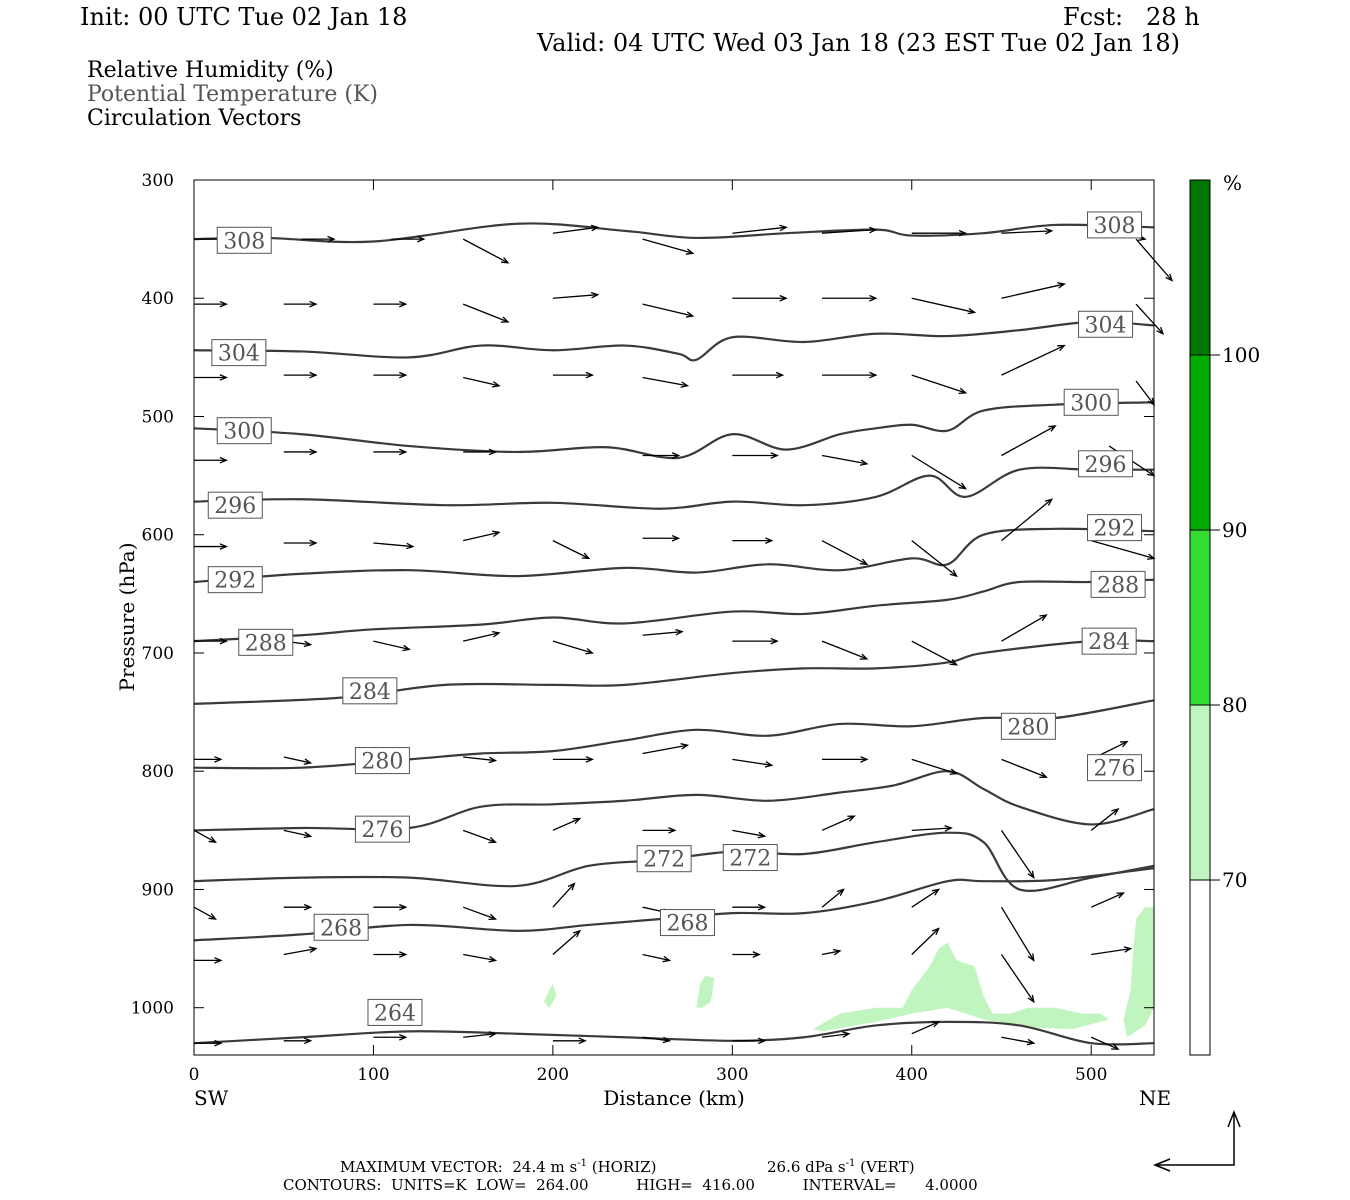 The width and height of the screenshot is (1350, 1200). I want to click on y-tick-label-700: 700, so click(158, 654).